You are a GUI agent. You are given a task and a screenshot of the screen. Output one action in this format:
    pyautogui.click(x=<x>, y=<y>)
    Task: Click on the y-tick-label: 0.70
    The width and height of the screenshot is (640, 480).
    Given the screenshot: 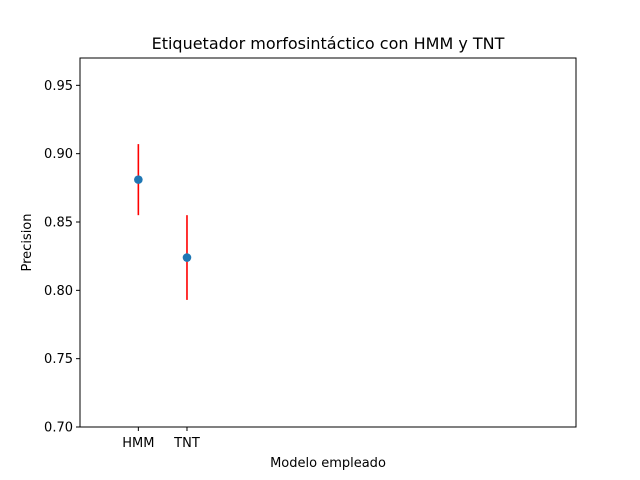 What is the action you would take?
    pyautogui.click(x=58, y=428)
    